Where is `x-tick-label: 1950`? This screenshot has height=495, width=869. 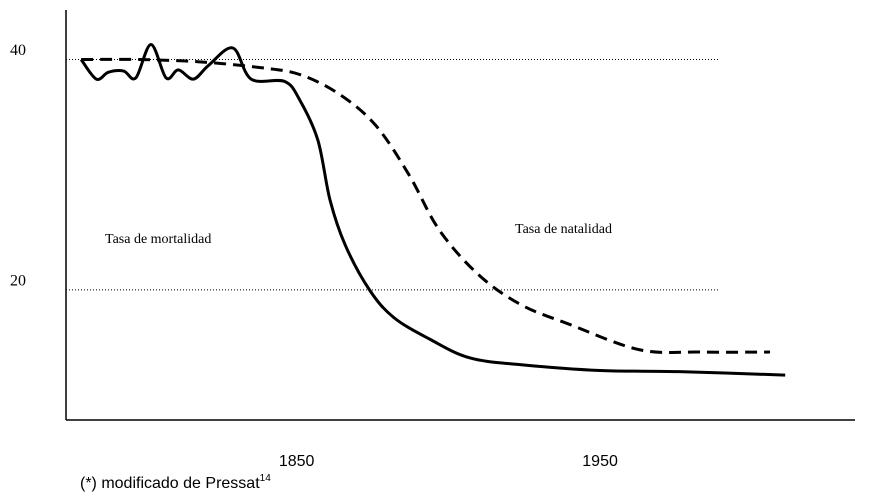
x-tick-label: 1950 is located at coordinates (600, 461).